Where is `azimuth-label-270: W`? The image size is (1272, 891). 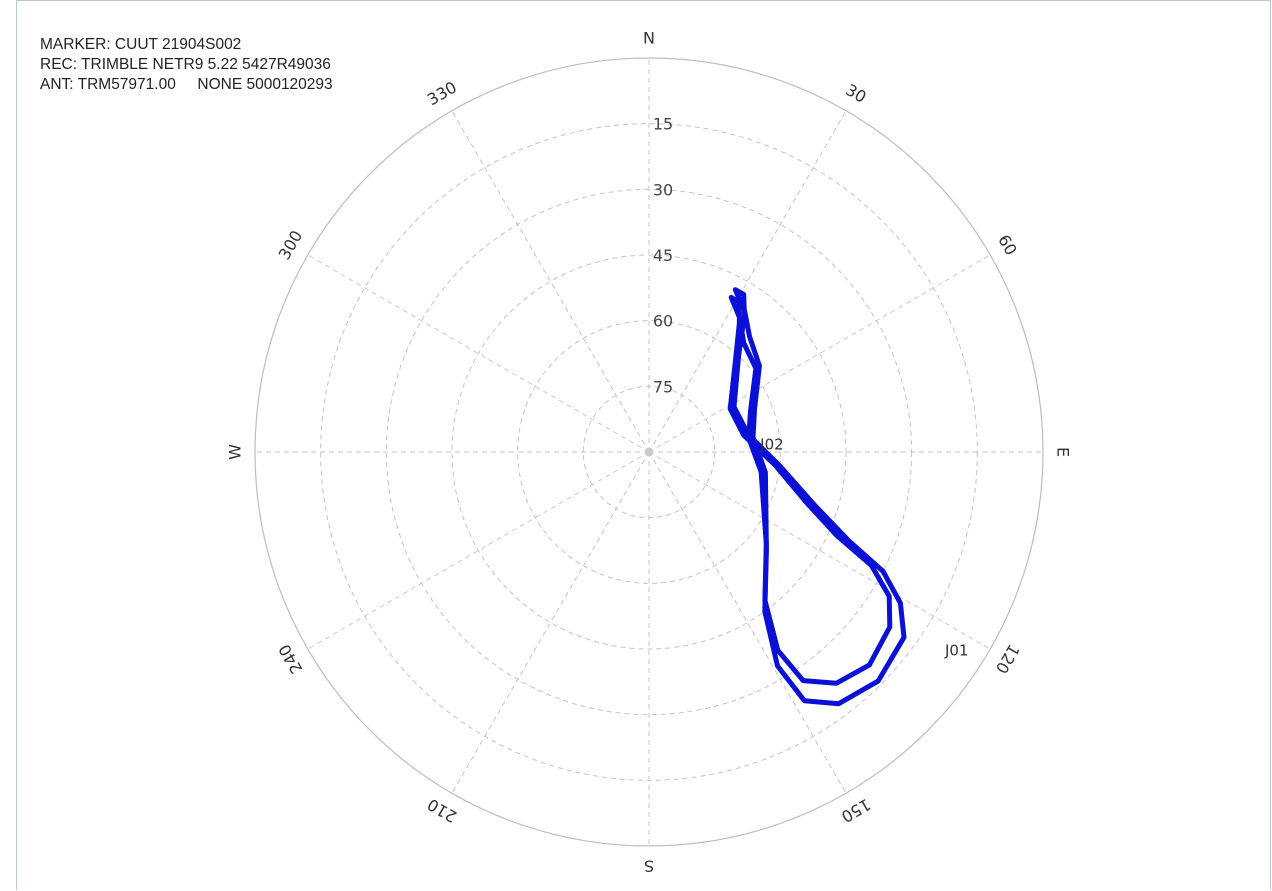 azimuth-label-270: W is located at coordinates (235, 452).